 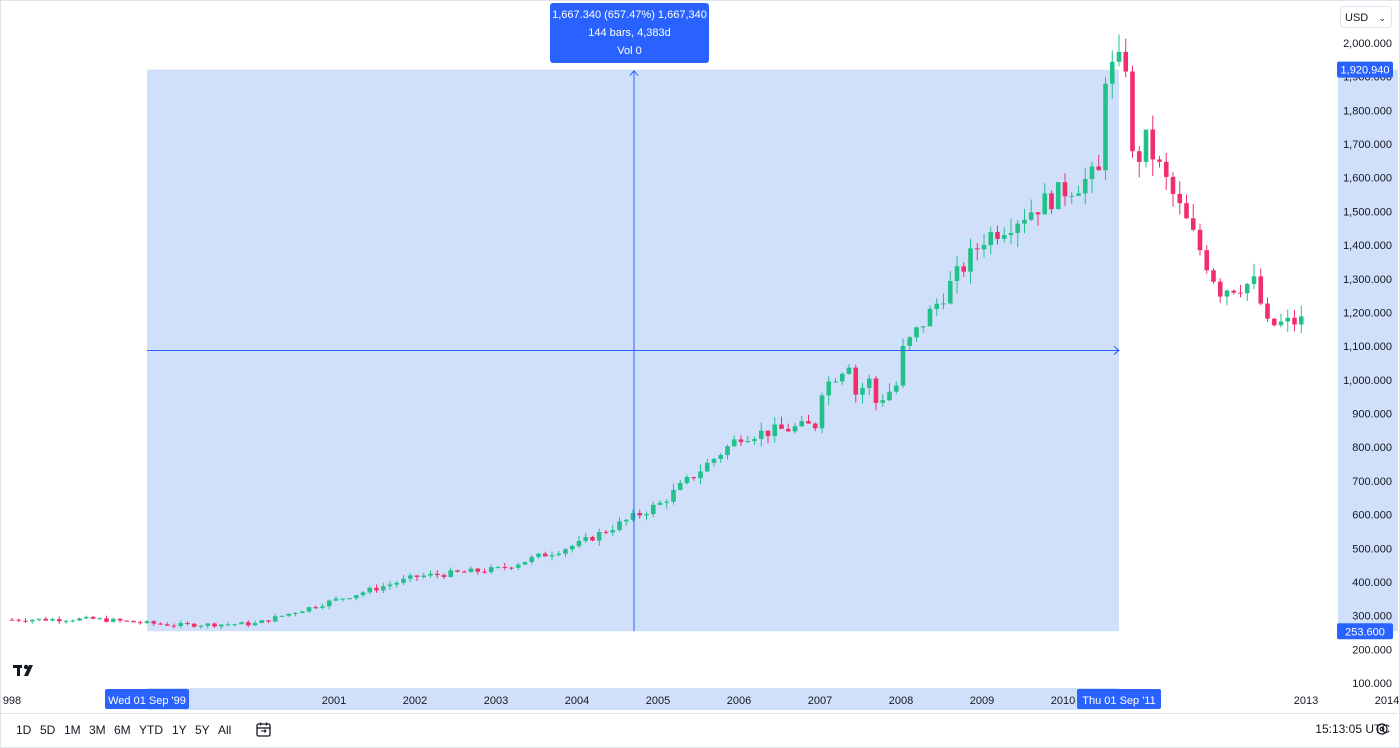 I want to click on currency-select: USD ⌄, so click(x=1366, y=17).